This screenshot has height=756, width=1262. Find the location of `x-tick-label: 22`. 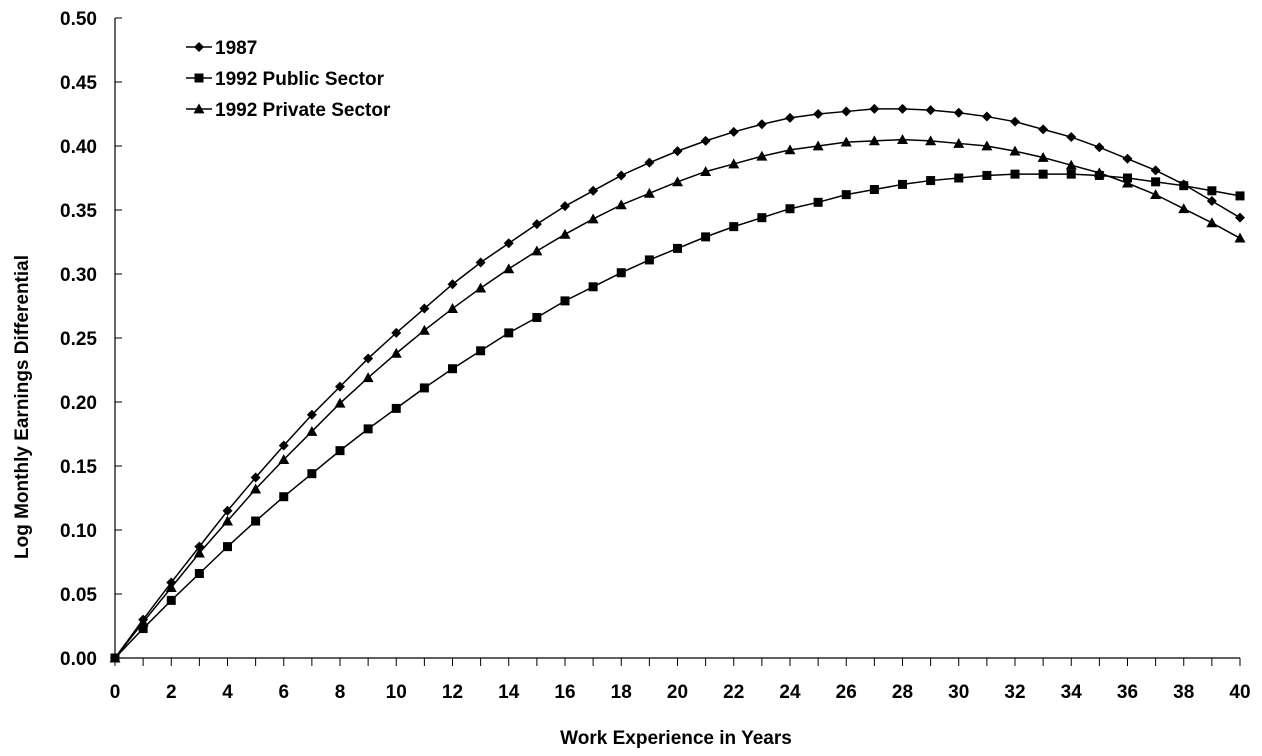

x-tick-label: 22 is located at coordinates (733, 692).